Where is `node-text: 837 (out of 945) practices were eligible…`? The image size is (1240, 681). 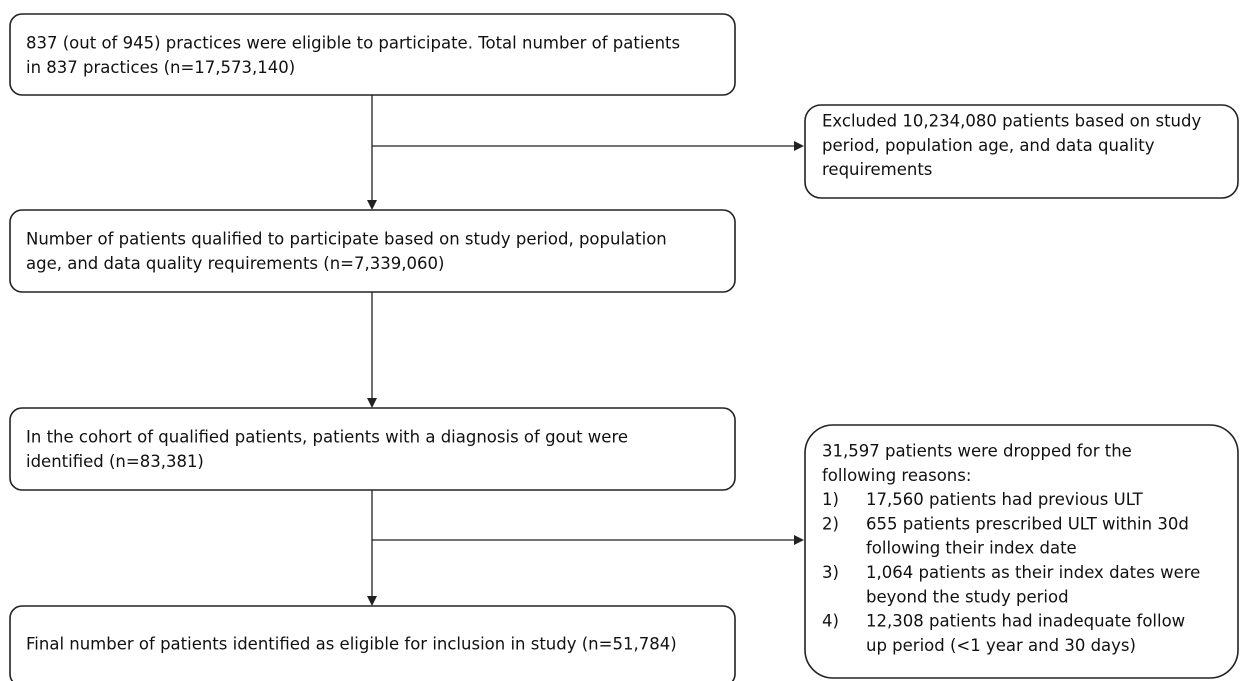 node-text: 837 (out of 945) practices were eligible… is located at coordinates (353, 43).